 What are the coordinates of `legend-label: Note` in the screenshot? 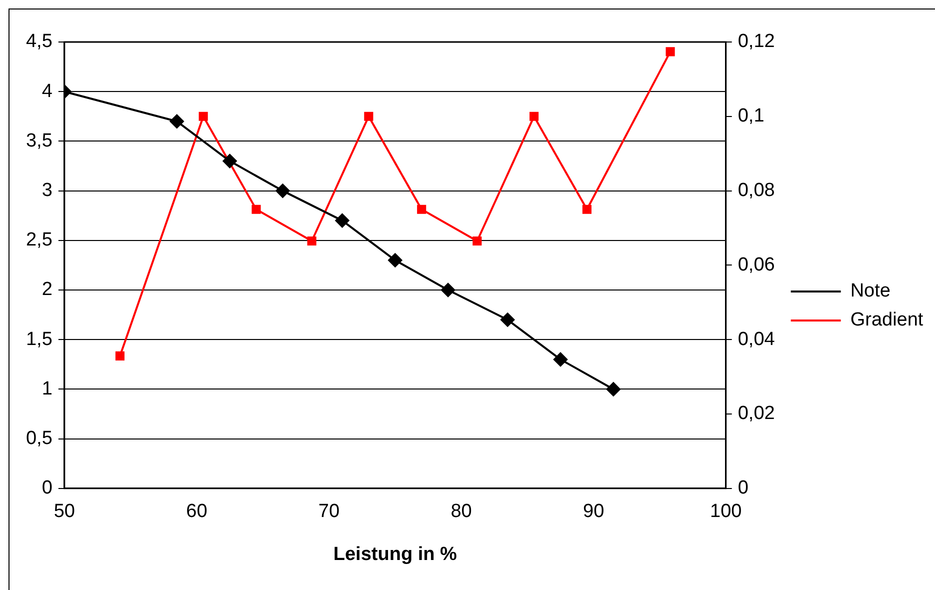 It's located at (870, 291).